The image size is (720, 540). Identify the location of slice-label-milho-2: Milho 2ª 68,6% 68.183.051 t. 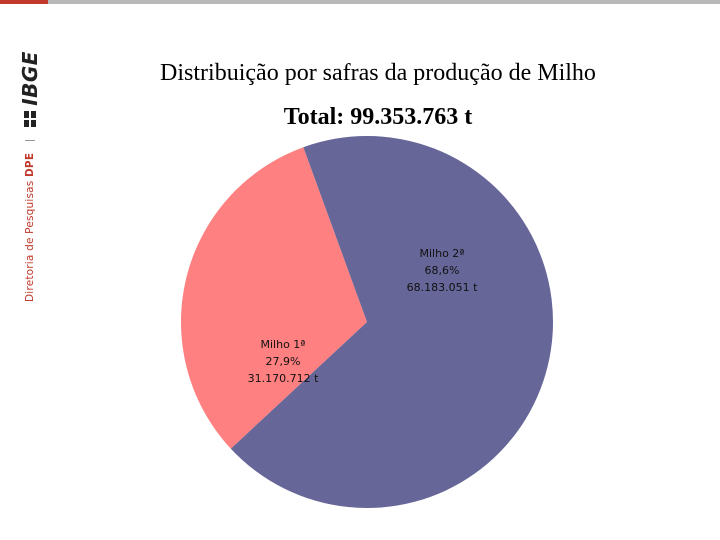
(442, 270).